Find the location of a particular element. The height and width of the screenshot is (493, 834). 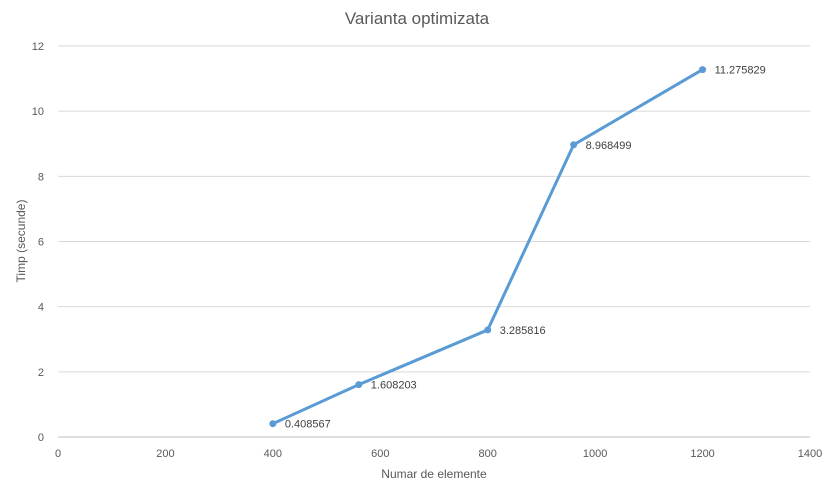

y-tick-label: 0 is located at coordinates (41, 438).